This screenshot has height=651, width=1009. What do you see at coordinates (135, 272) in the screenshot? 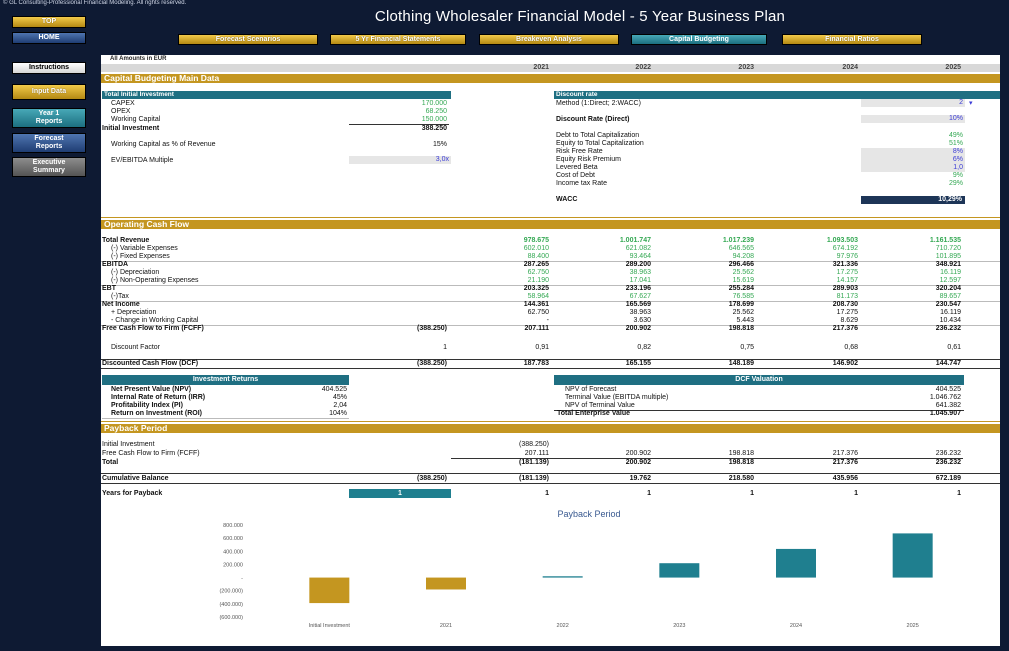
I see `ocf-row-label: (-) Depreciation` at bounding box center [135, 272].